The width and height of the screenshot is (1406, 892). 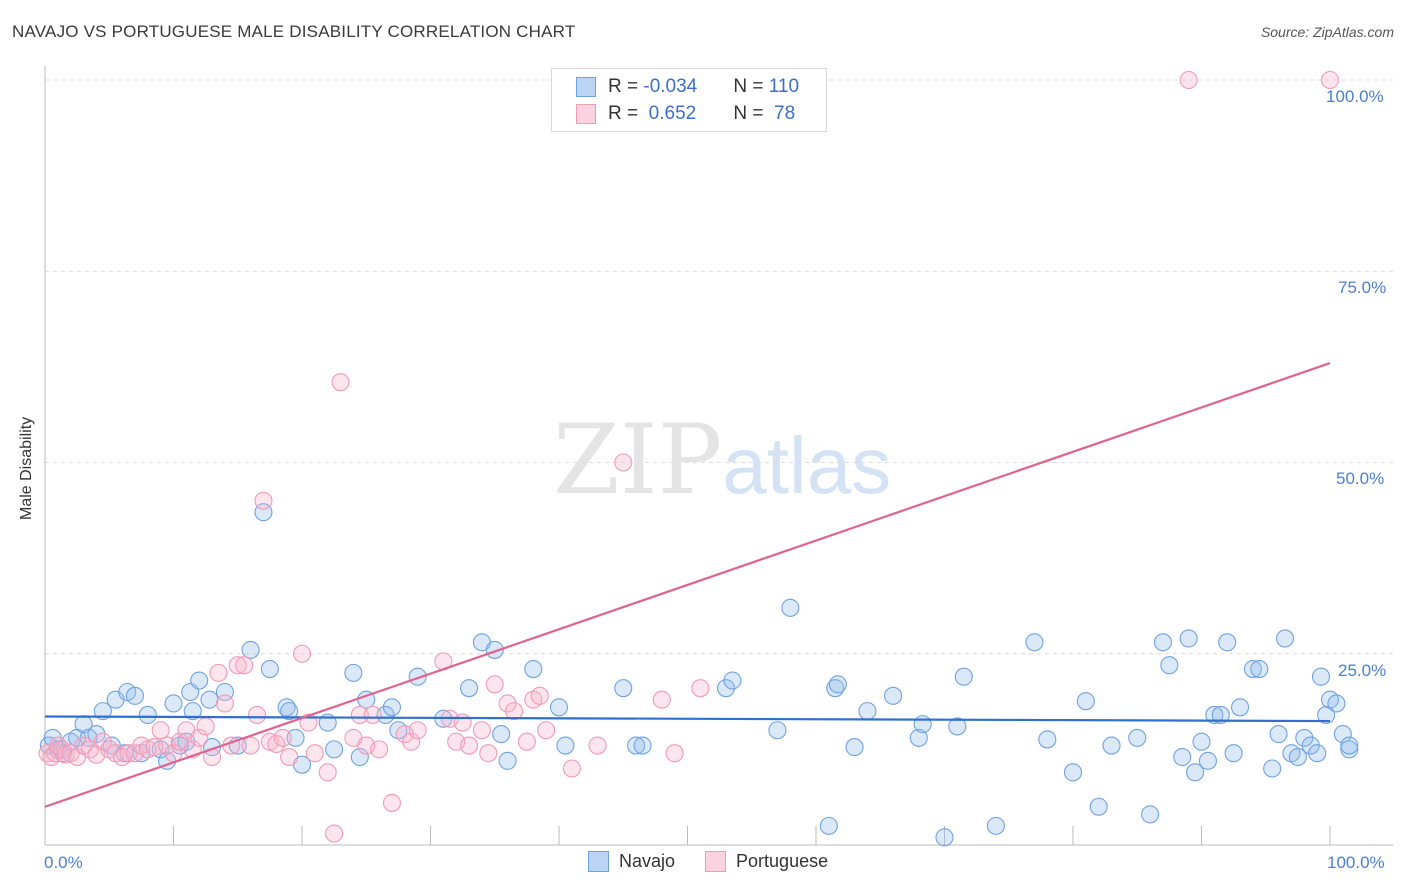 I want to click on legend-r-value: 0.652, so click(x=670, y=113).